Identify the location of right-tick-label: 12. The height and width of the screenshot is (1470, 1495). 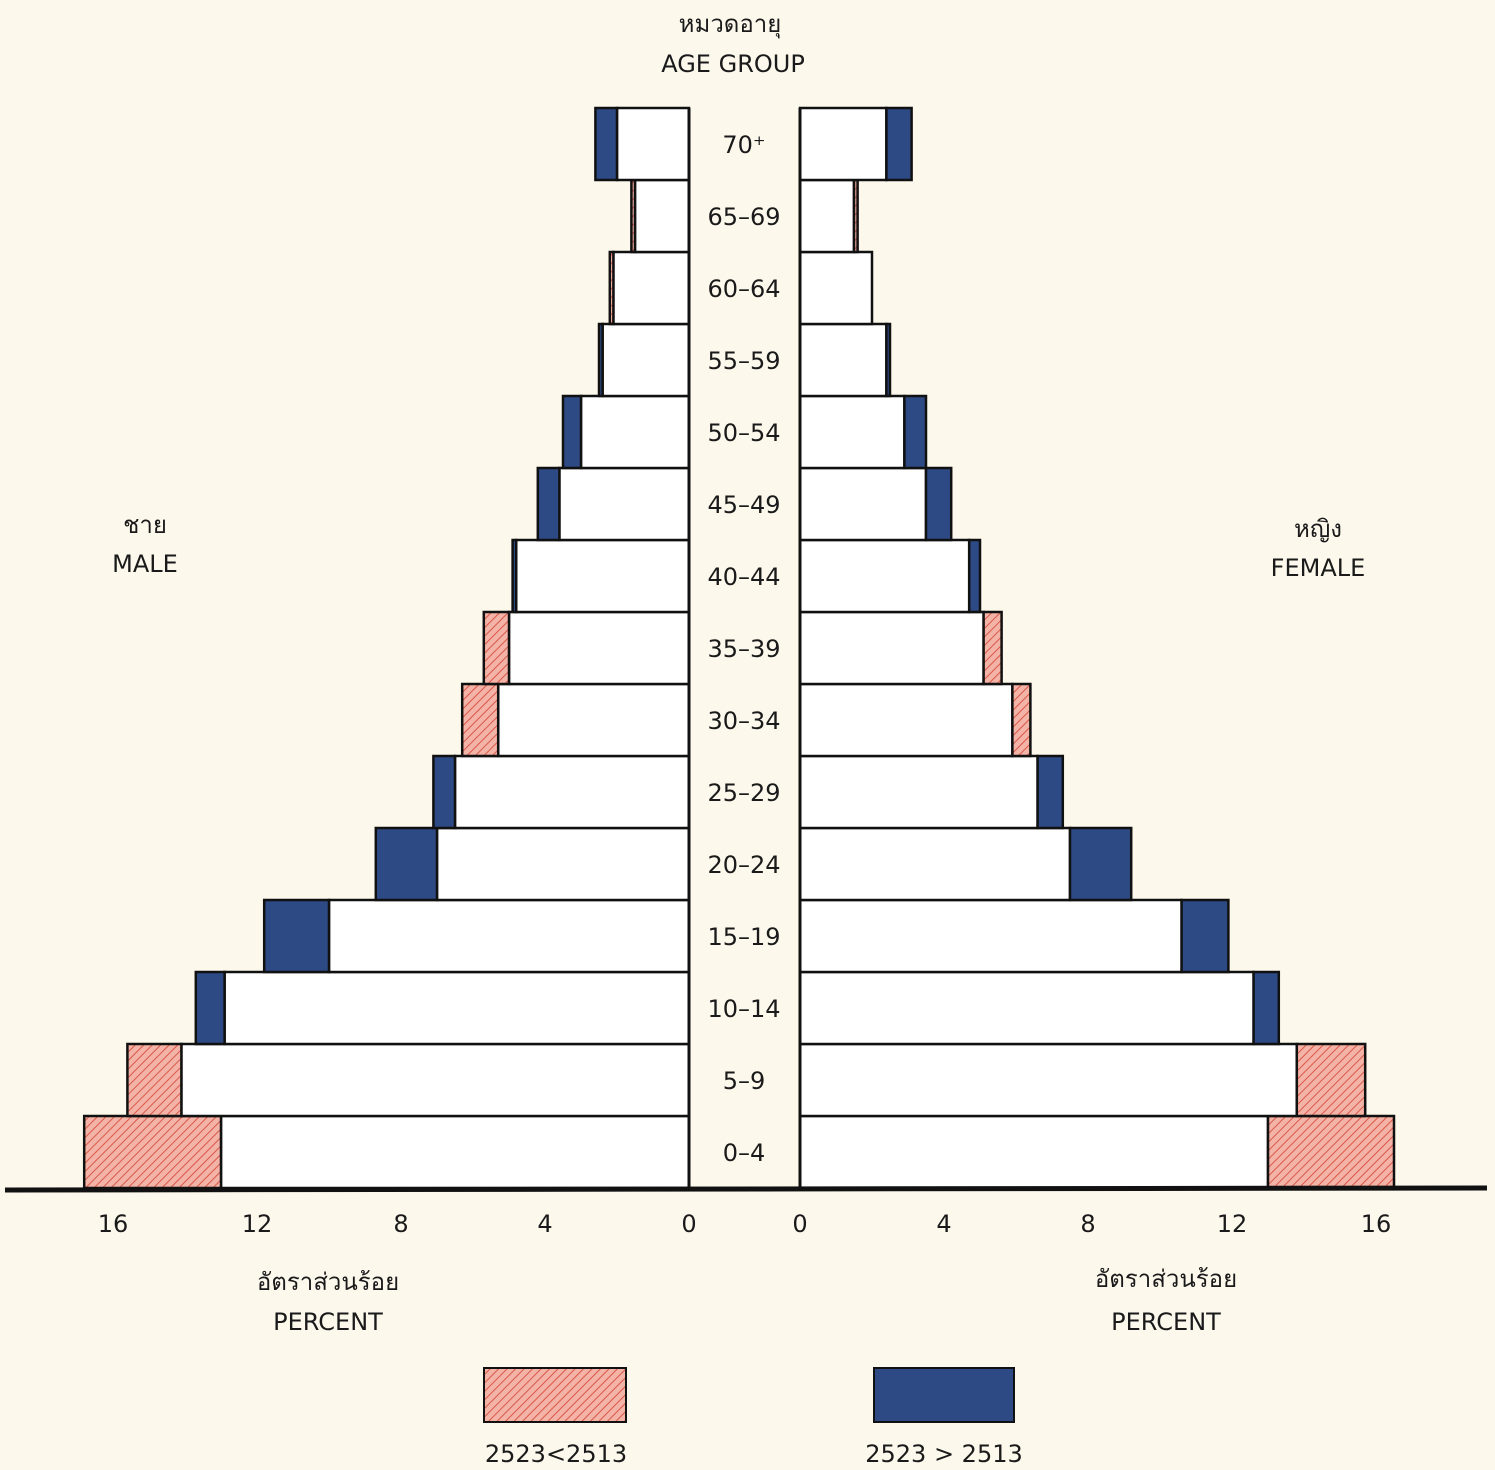
(1232, 1224).